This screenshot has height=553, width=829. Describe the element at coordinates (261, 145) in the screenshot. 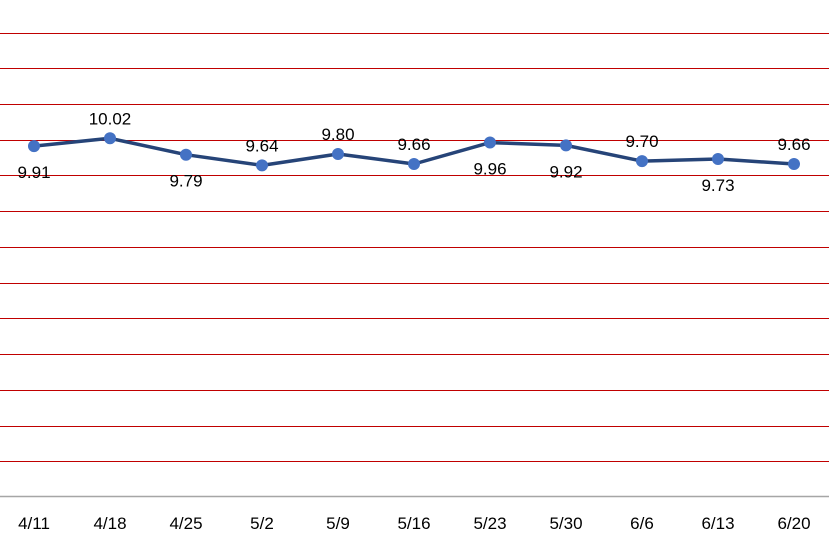

I see `data-label: 9.64` at that location.